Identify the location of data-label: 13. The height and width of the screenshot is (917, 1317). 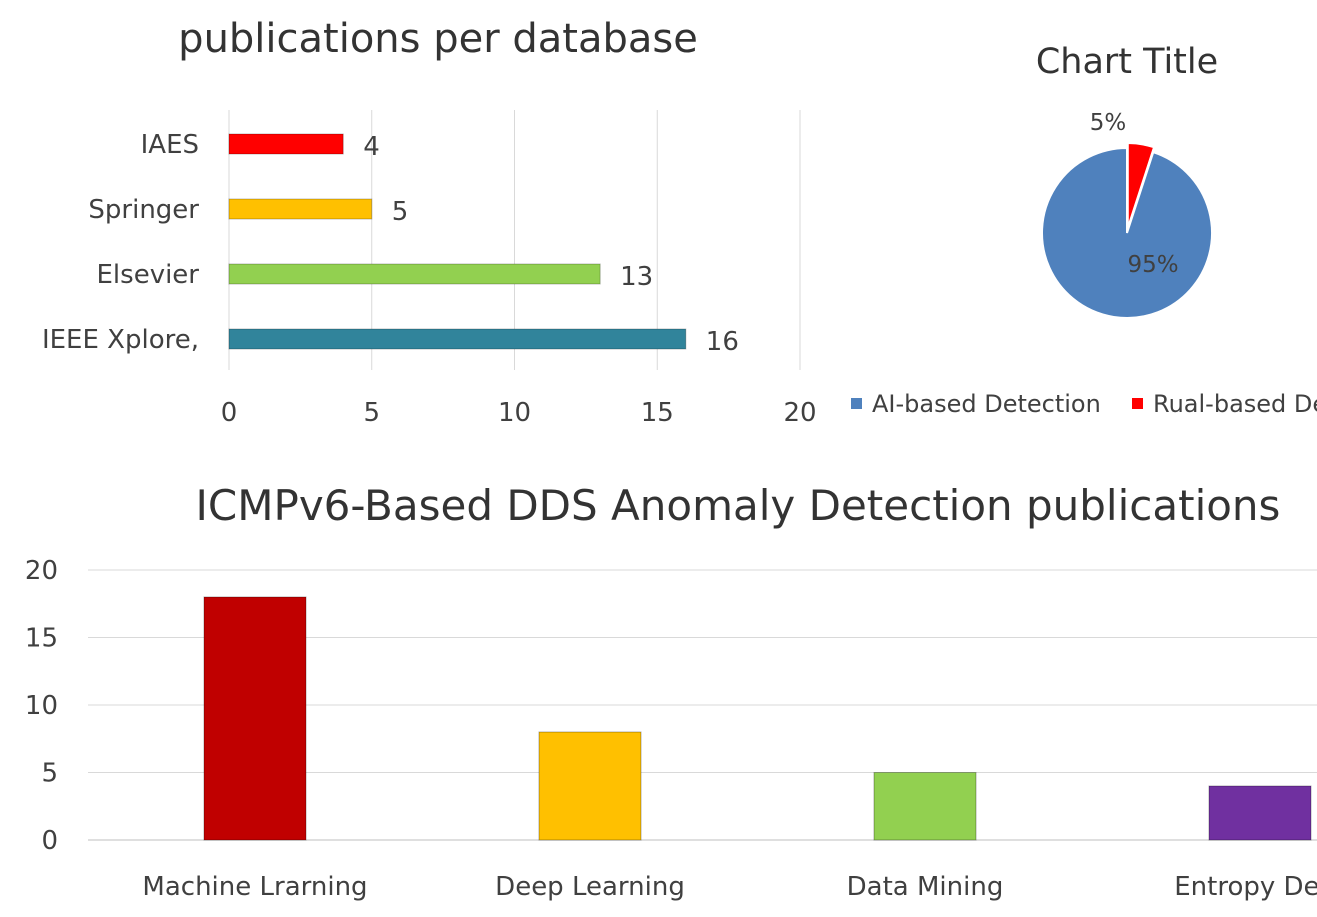
(636, 277).